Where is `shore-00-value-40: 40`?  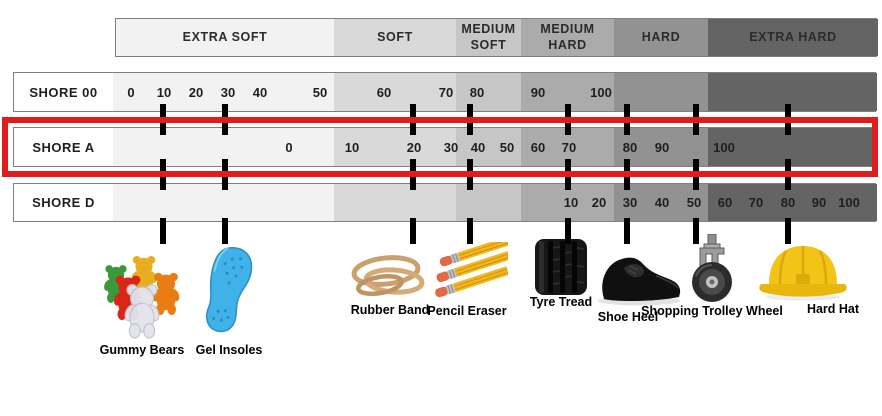 shore-00-value-40: 40 is located at coordinates (260, 92).